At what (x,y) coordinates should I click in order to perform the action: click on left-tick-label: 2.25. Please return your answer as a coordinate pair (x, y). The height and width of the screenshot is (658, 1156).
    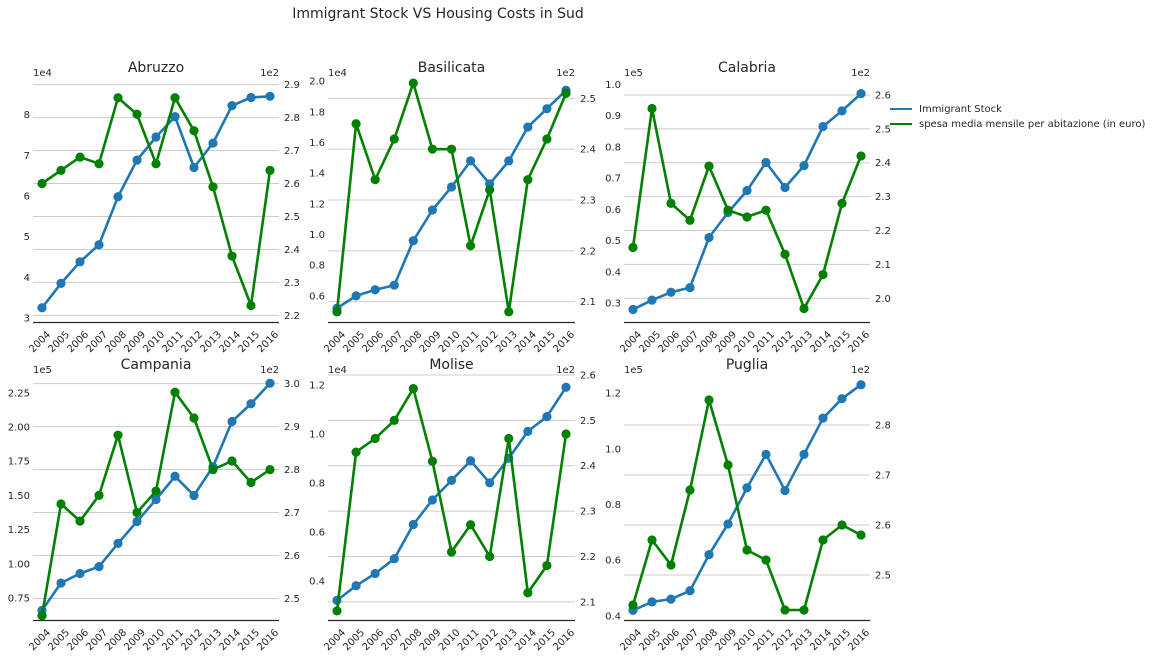
    Looking at the image, I should click on (19, 393).